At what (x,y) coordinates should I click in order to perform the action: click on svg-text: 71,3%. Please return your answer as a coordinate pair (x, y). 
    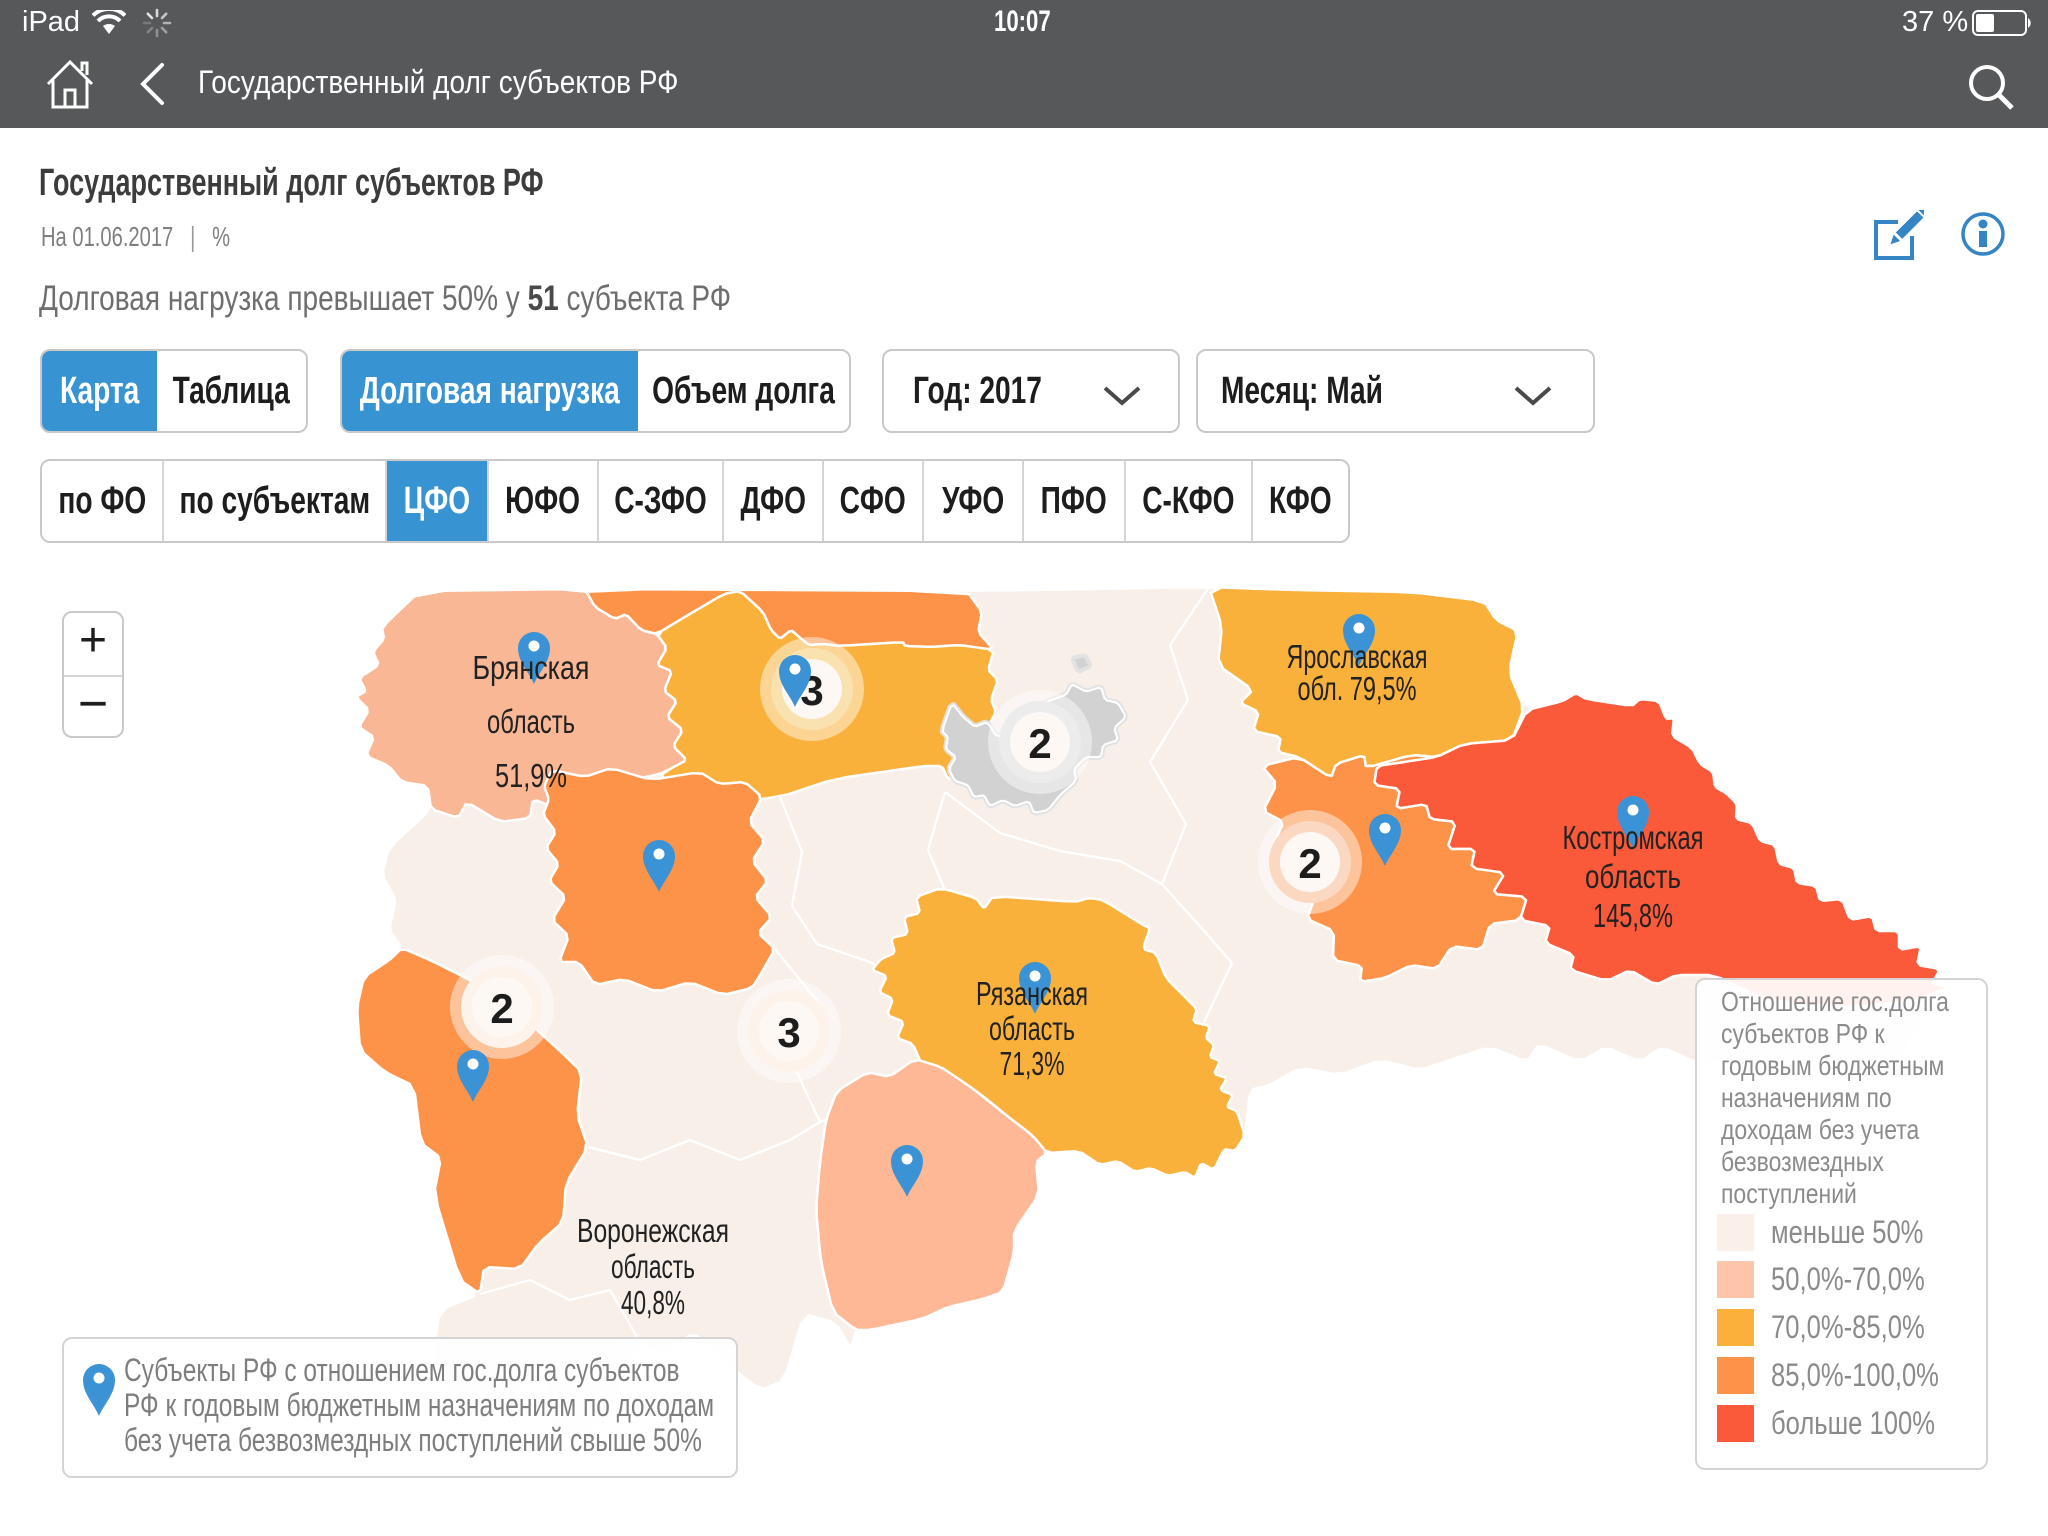
    Looking at the image, I should click on (1032, 1063).